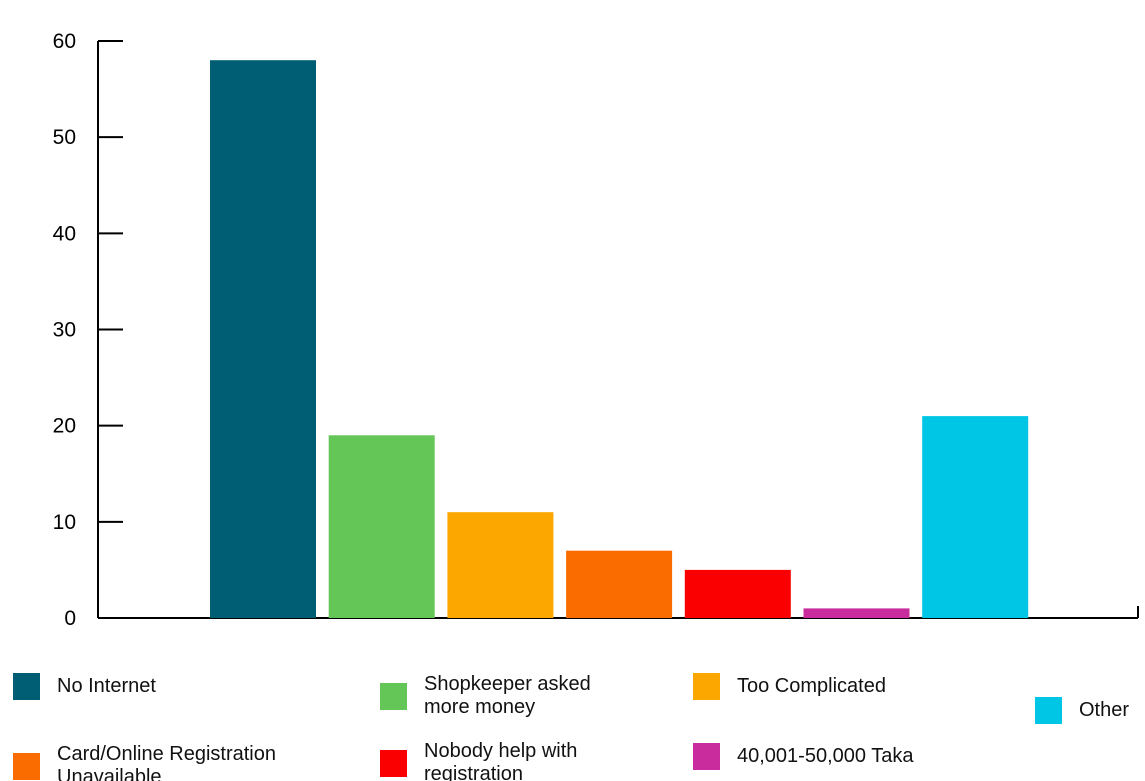  I want to click on y-tick-label: 50, so click(64, 137).